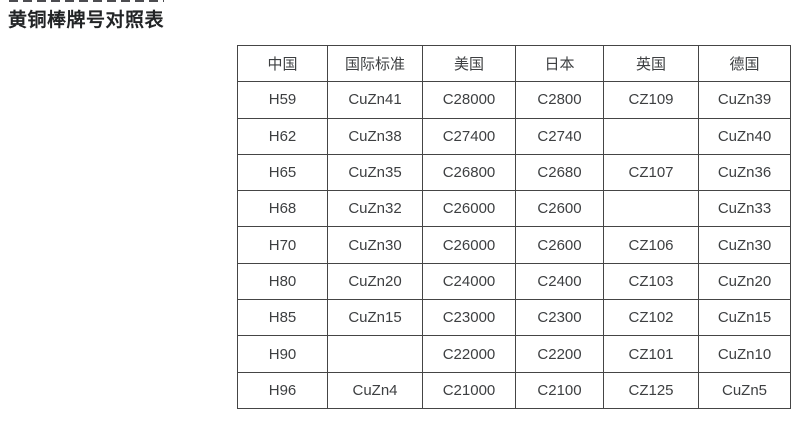 This screenshot has height=433, width=804. I want to click on table-cell: CuZn40, so click(744, 136).